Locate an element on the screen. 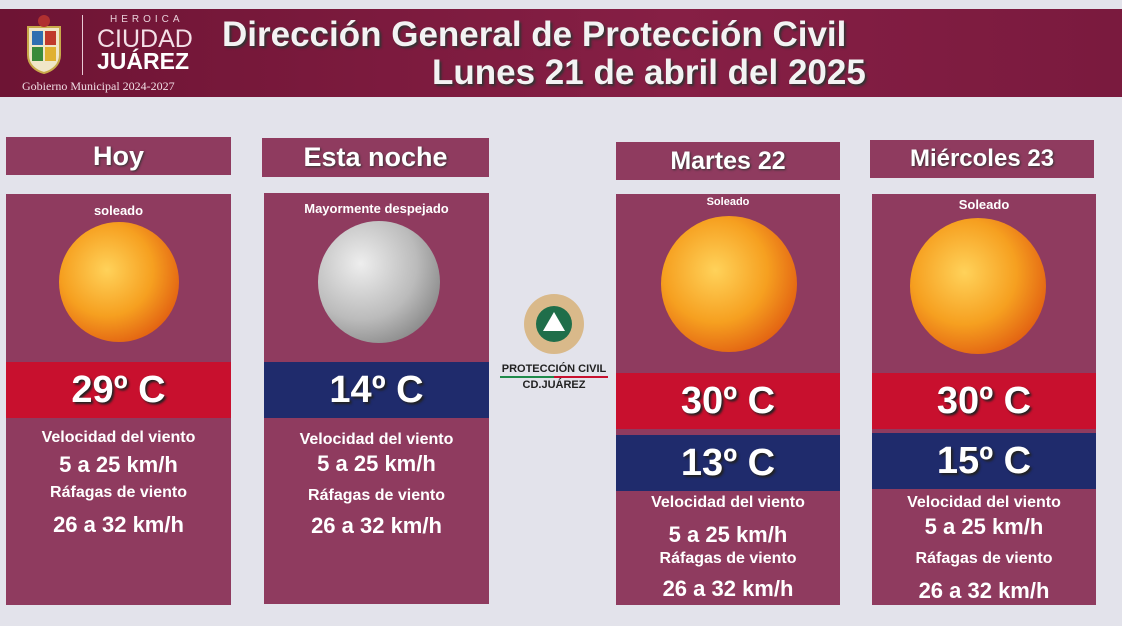  min-temperature: 15º C is located at coordinates (984, 461).